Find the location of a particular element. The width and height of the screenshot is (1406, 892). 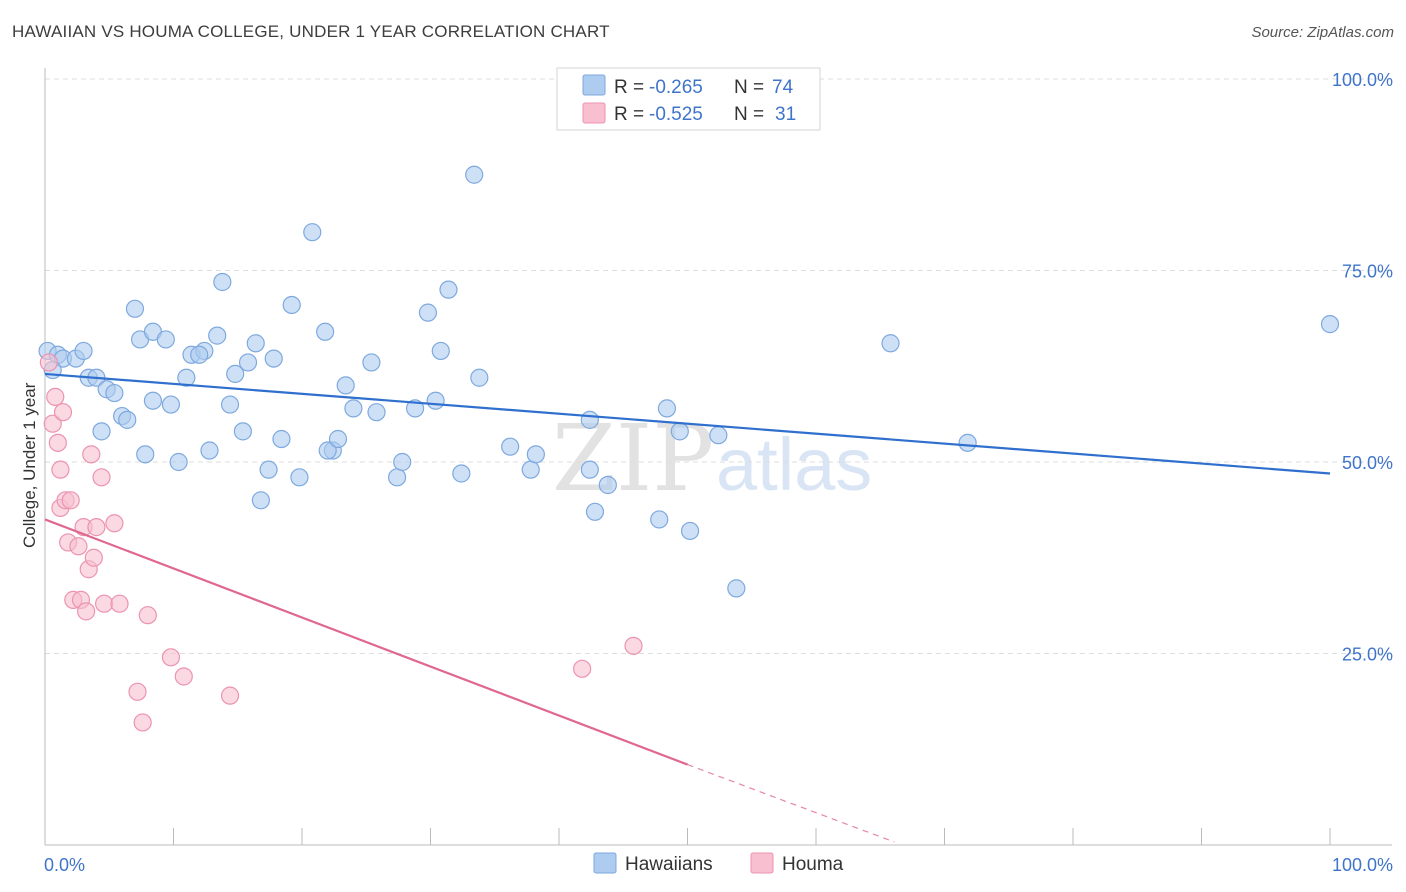

legend-n-label-1: N = is located at coordinates (749, 87).